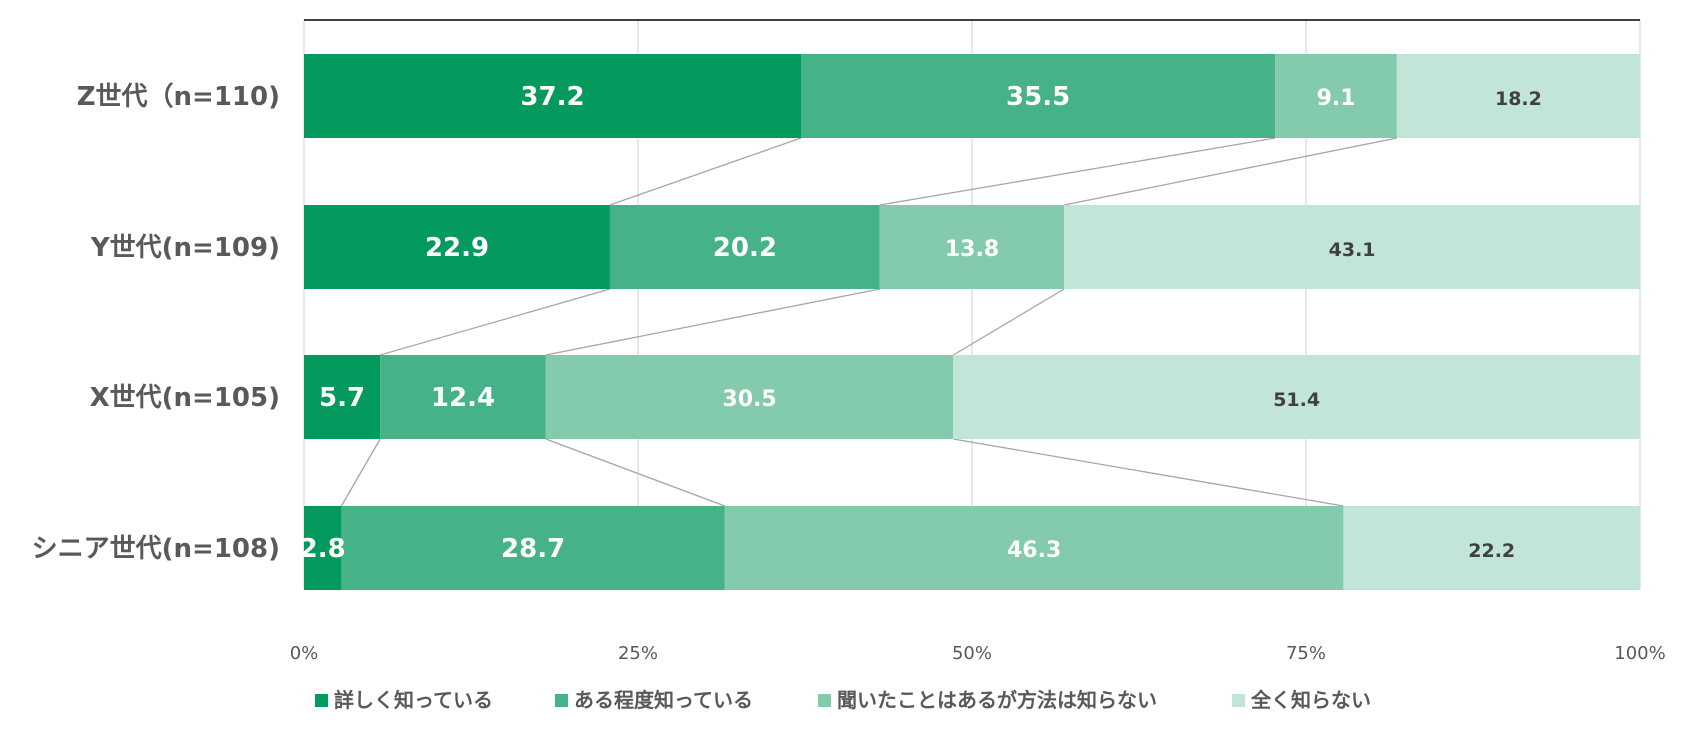  I want to click on x-axis-ticks: 0% 25% 50% 75% 100%, so click(978, 653).